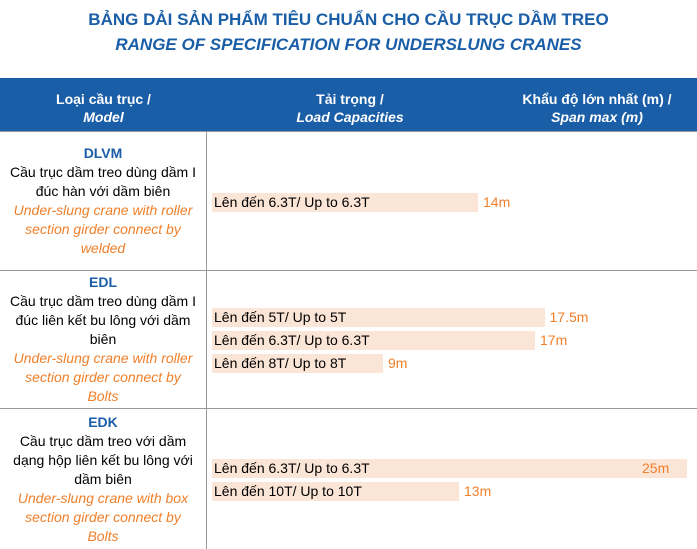 This screenshot has height=549, width=697. I want to click on model-name: DLVM, so click(103, 153).